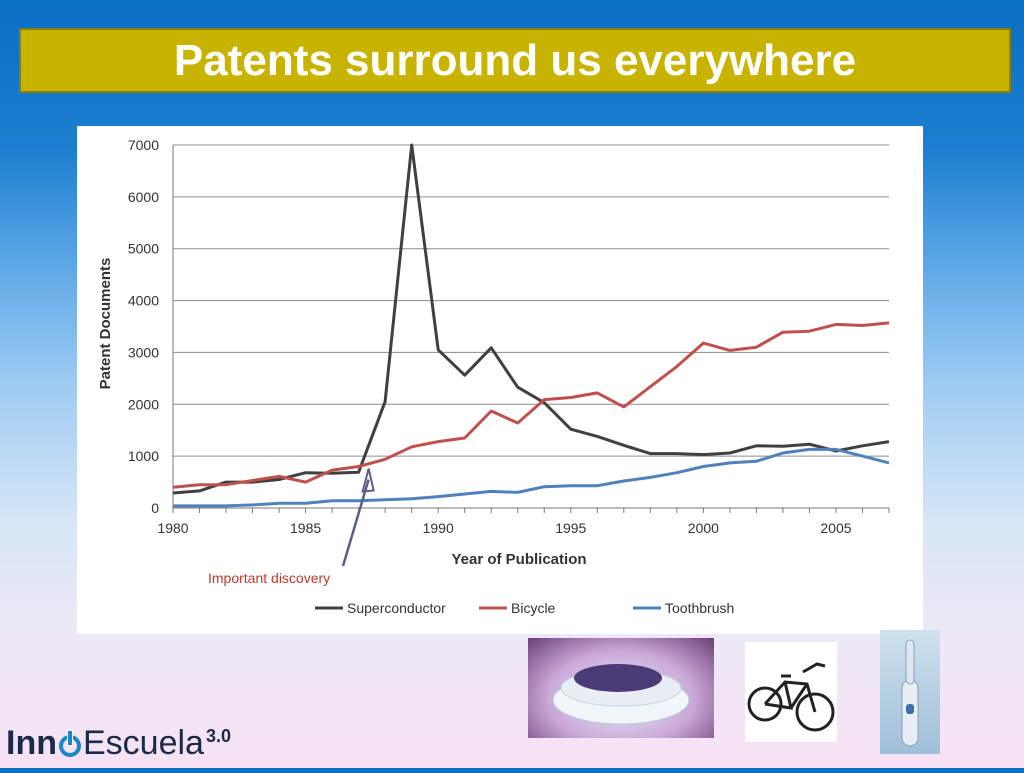  Describe the element at coordinates (143, 249) in the screenshot. I see `y-tick-label: 5000` at that location.